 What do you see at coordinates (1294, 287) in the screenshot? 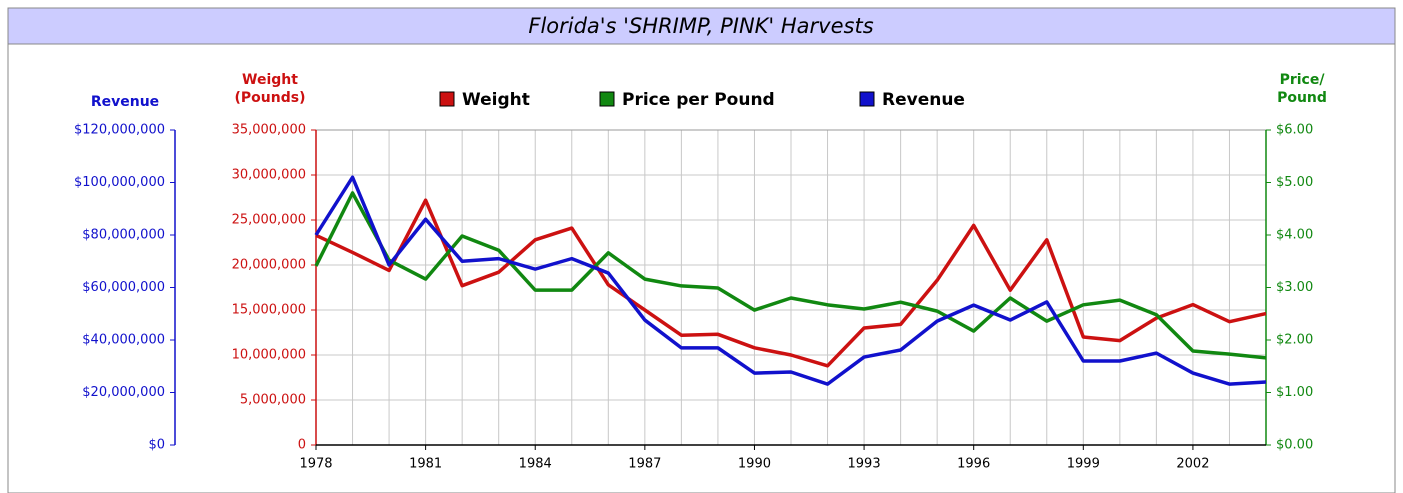
I see `y2-tick-label: $3.00` at bounding box center [1294, 287].